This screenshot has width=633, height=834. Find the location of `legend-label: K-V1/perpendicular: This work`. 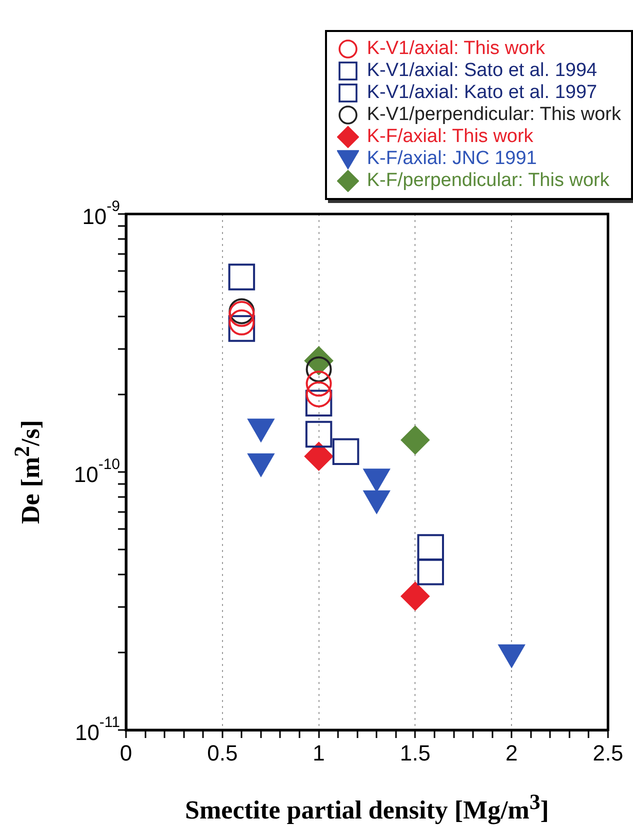

legend-label: K-V1/perpendicular: This work is located at coordinates (493, 115).